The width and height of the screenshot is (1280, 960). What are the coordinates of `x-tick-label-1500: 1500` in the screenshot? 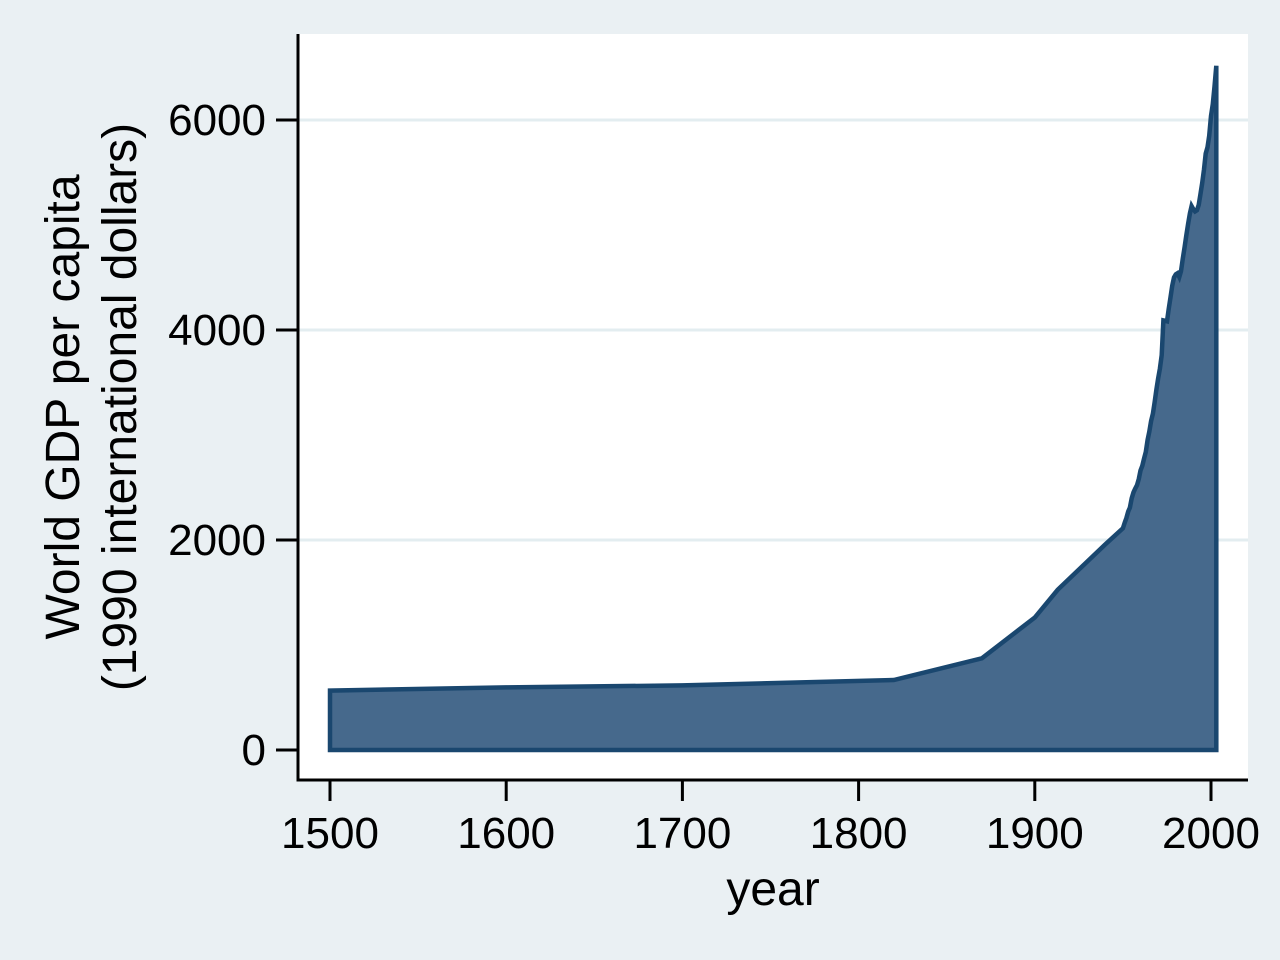 It's located at (330, 833).